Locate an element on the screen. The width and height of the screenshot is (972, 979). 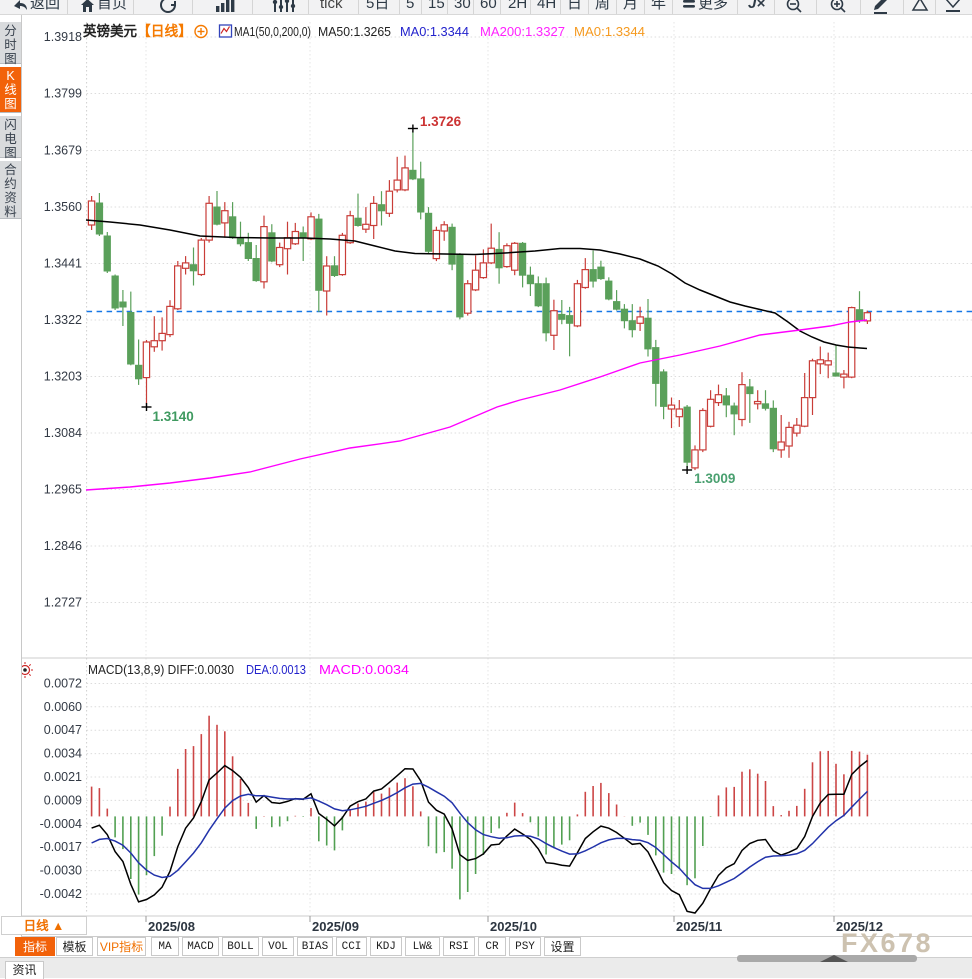
svg-text: 1.3322 is located at coordinates (63, 320).